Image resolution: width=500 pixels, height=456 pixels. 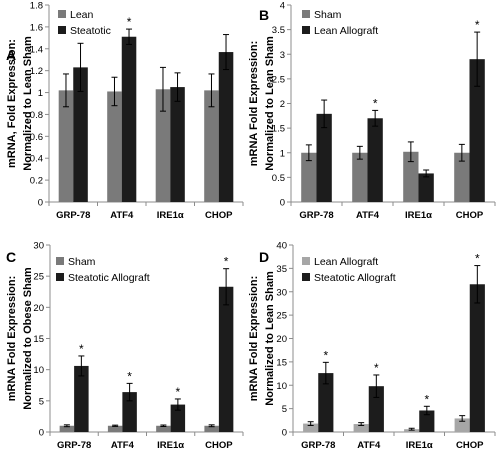 I want to click on y-tick-label: 2.5, so click(x=278, y=79).